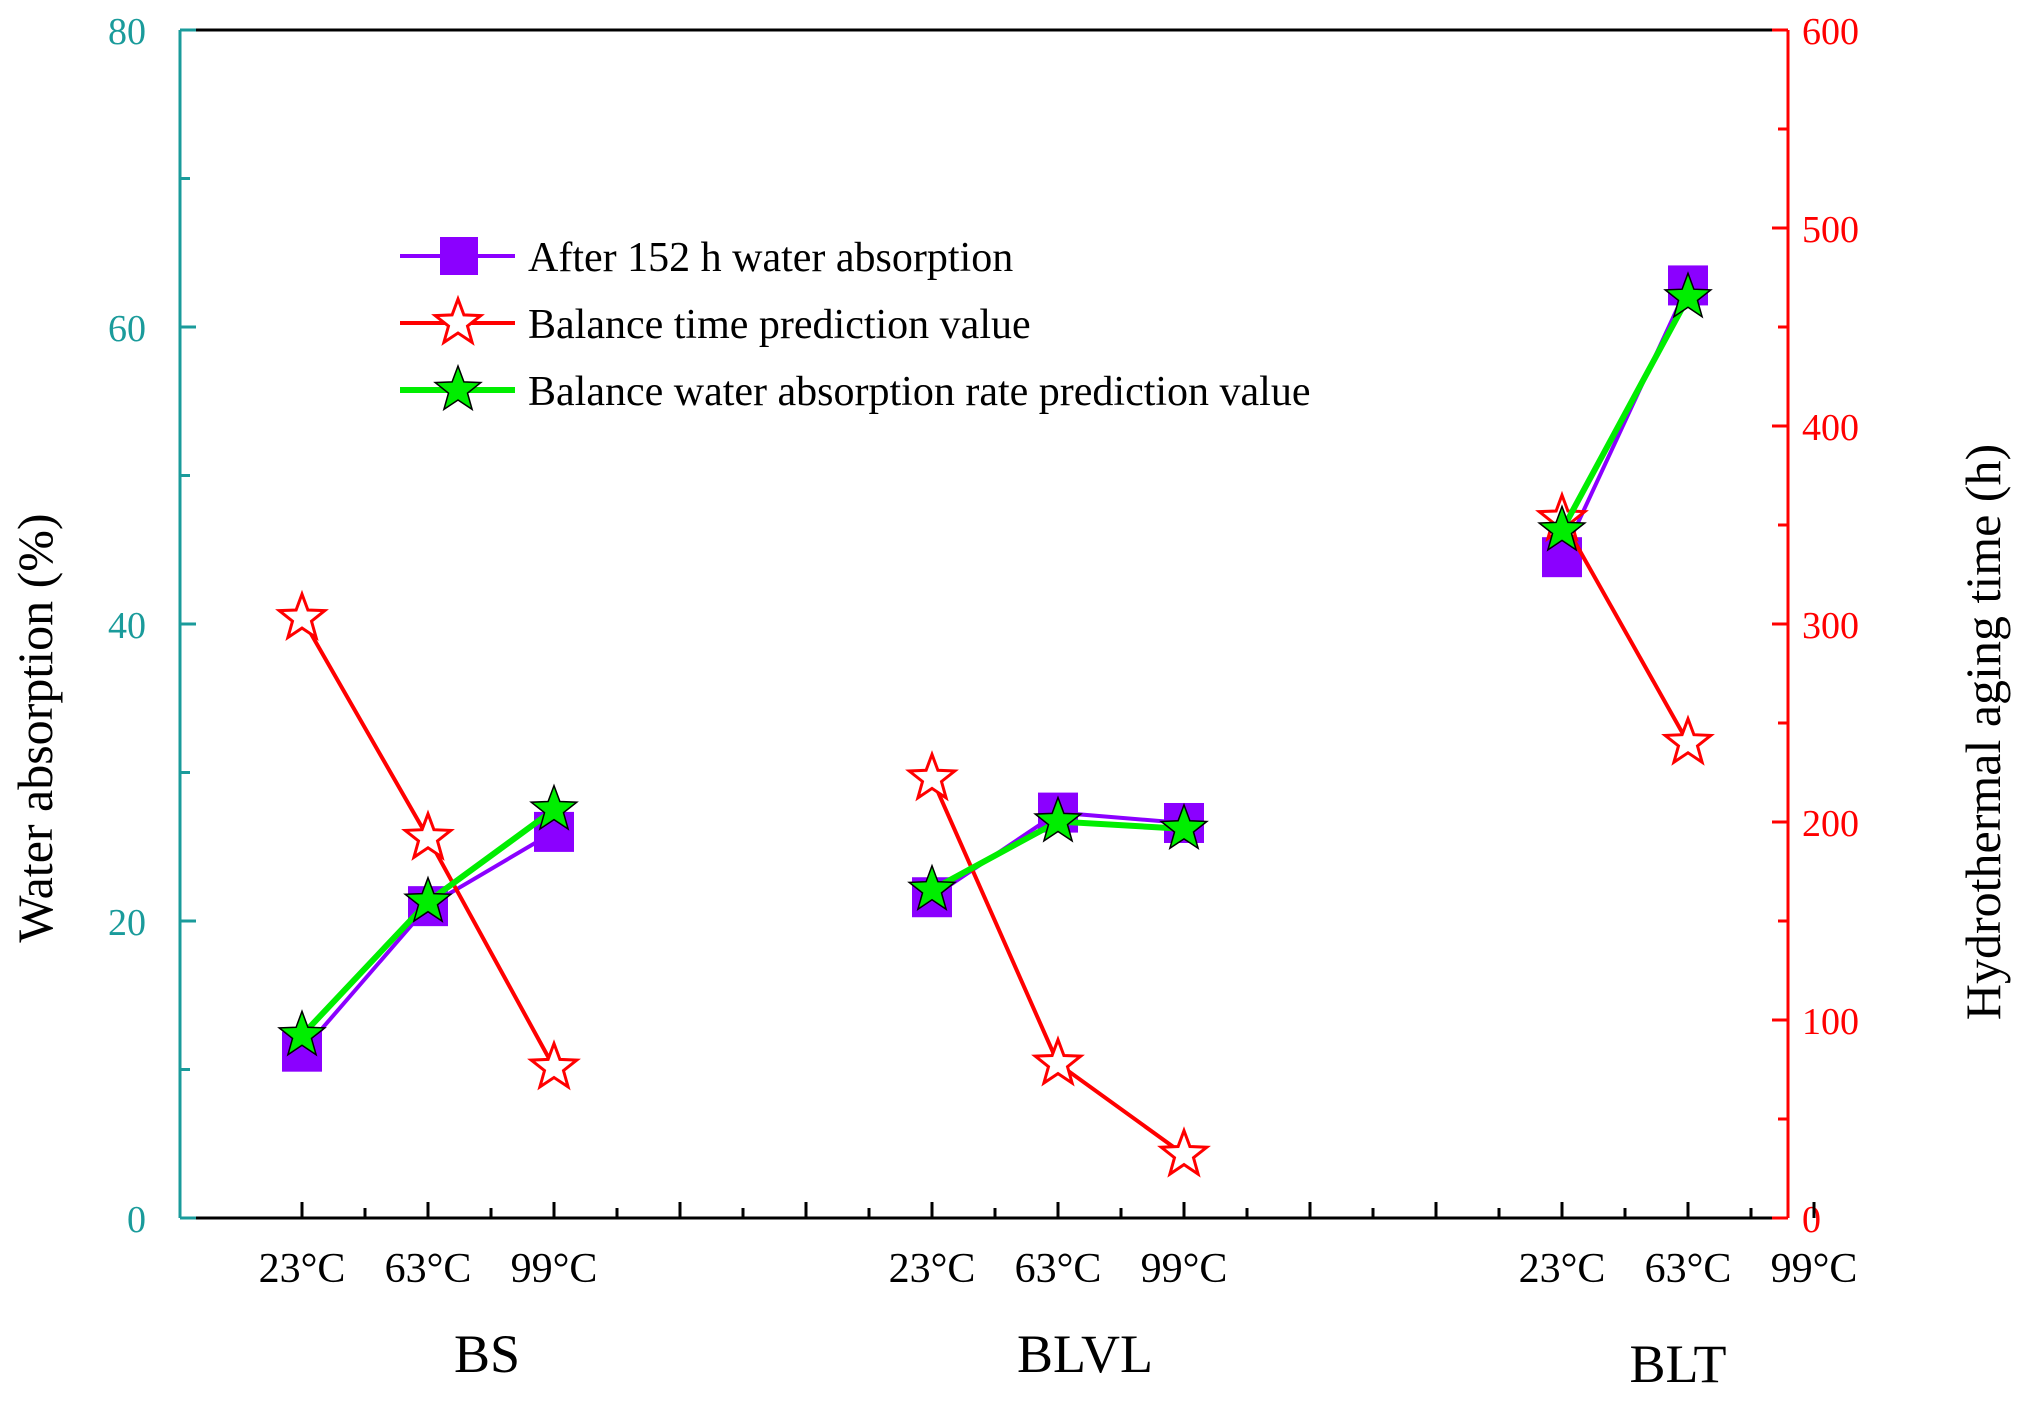  What do you see at coordinates (1085, 1354) in the screenshot?
I see `group-label-blvl: BLVL` at bounding box center [1085, 1354].